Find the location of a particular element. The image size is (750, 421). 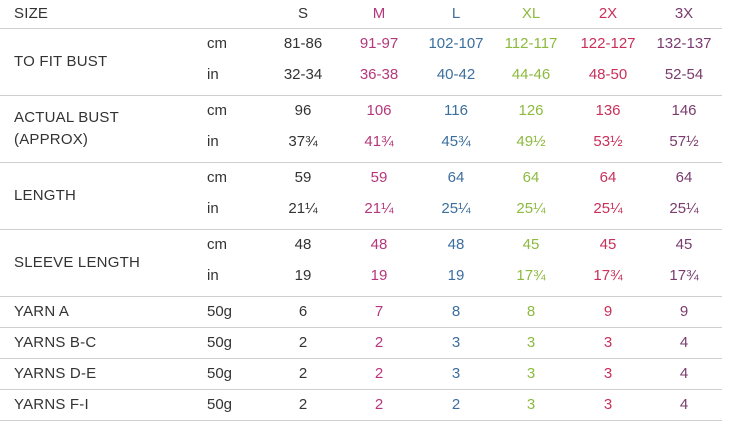

value-cell-xl: 126 is located at coordinates (531, 110).